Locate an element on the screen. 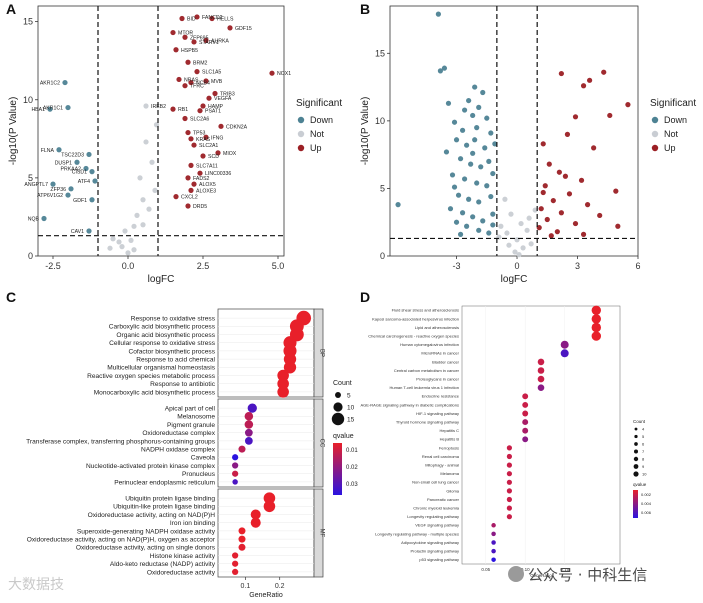 The height and width of the screenshot is (603, 703). size-legend-label: 6 is located at coordinates (643, 444).